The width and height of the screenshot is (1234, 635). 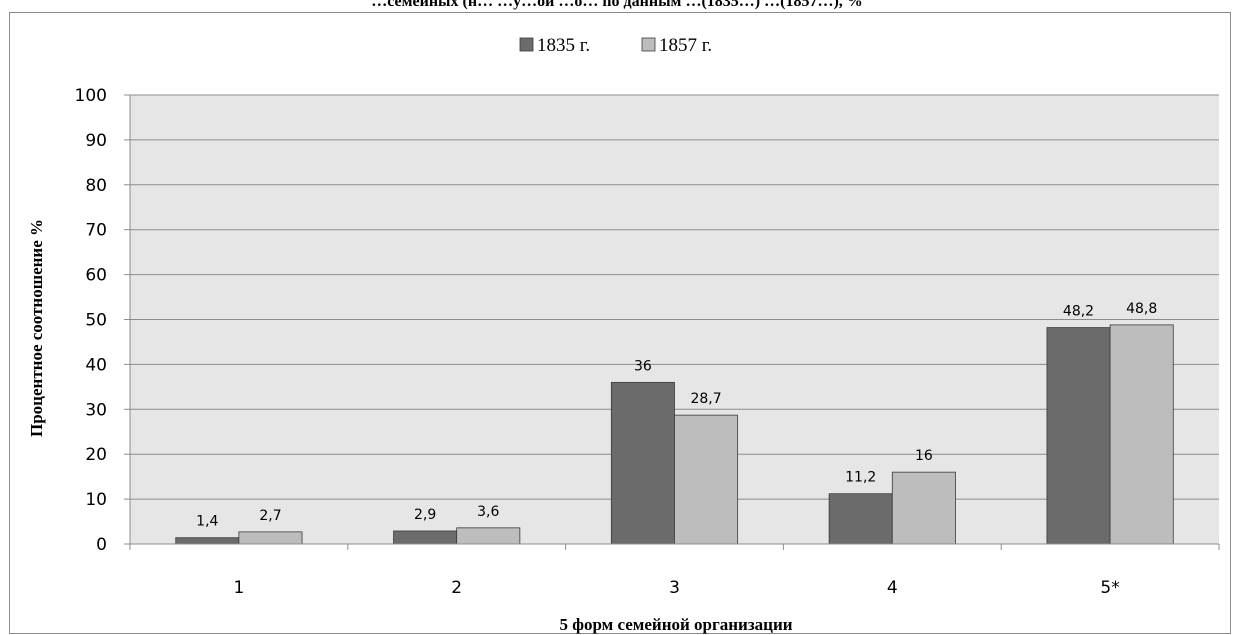 What do you see at coordinates (96, 186) in the screenshot?
I see `y-tick-label: 80` at bounding box center [96, 186].